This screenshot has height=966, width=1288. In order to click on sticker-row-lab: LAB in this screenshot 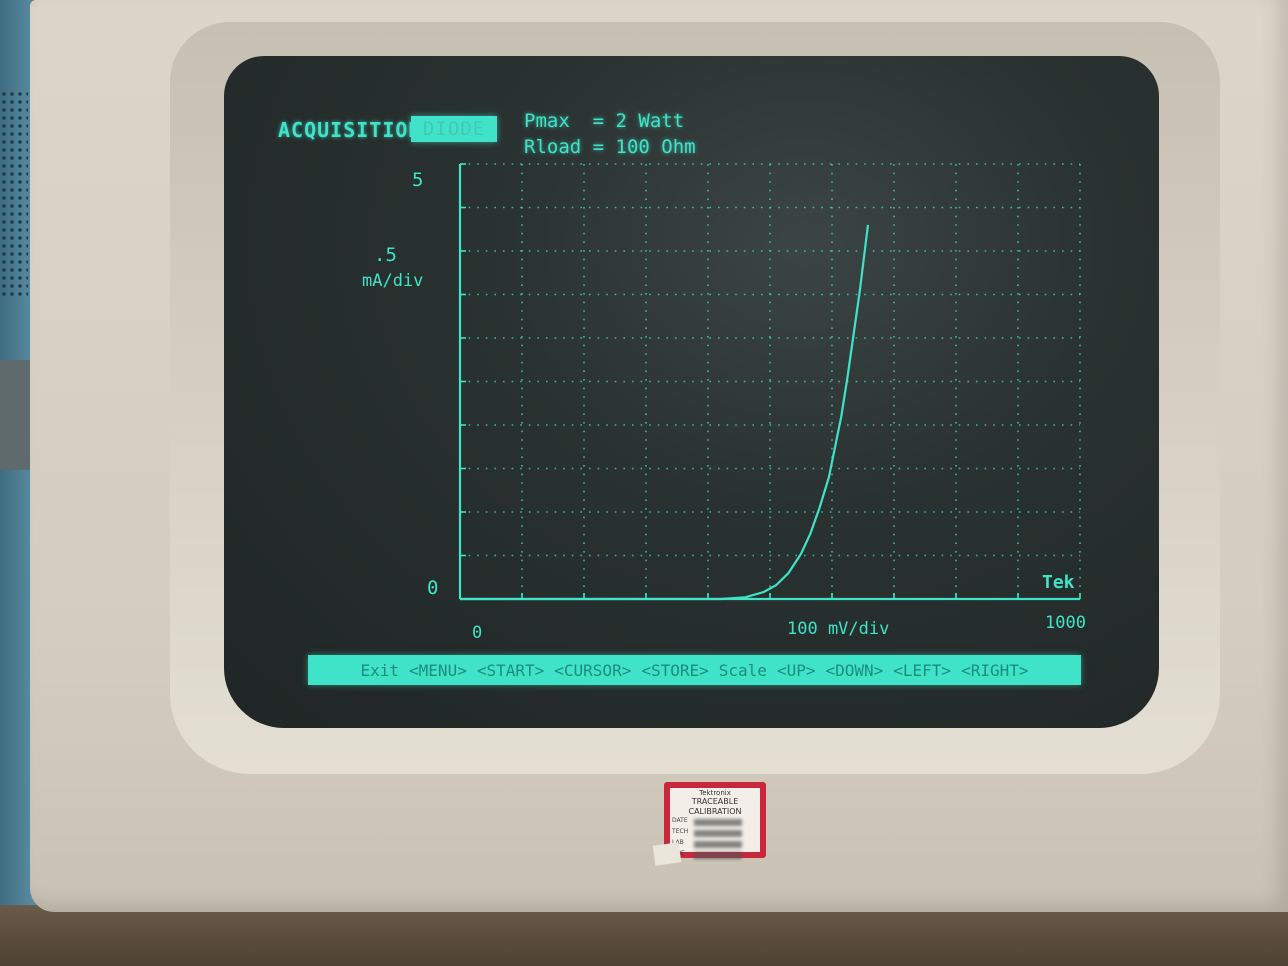, I will do `click(716, 844)`.